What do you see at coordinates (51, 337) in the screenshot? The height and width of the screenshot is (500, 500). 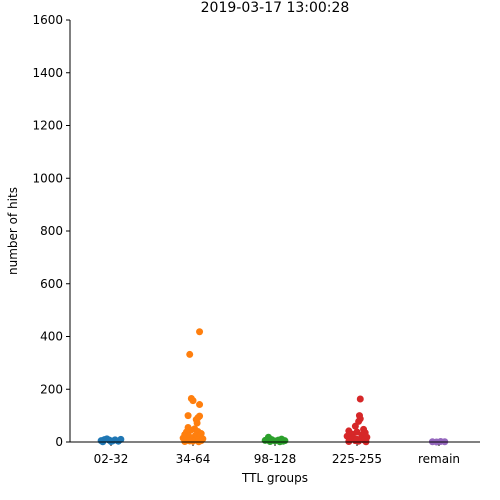 I see `y-tick-label: 400` at bounding box center [51, 337].